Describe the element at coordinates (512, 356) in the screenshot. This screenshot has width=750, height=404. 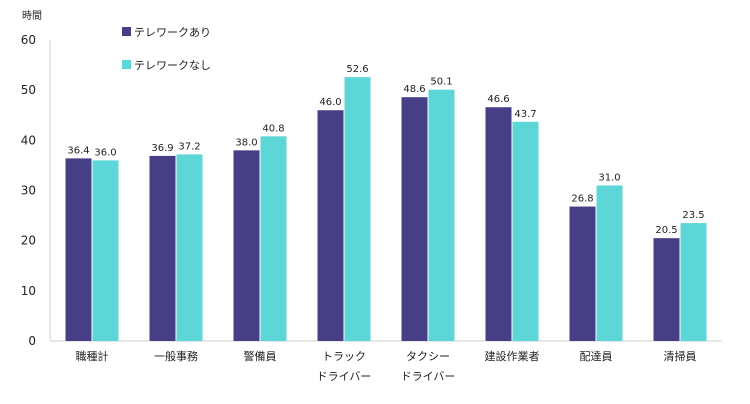
I see `category-label: 建設作業者` at that location.